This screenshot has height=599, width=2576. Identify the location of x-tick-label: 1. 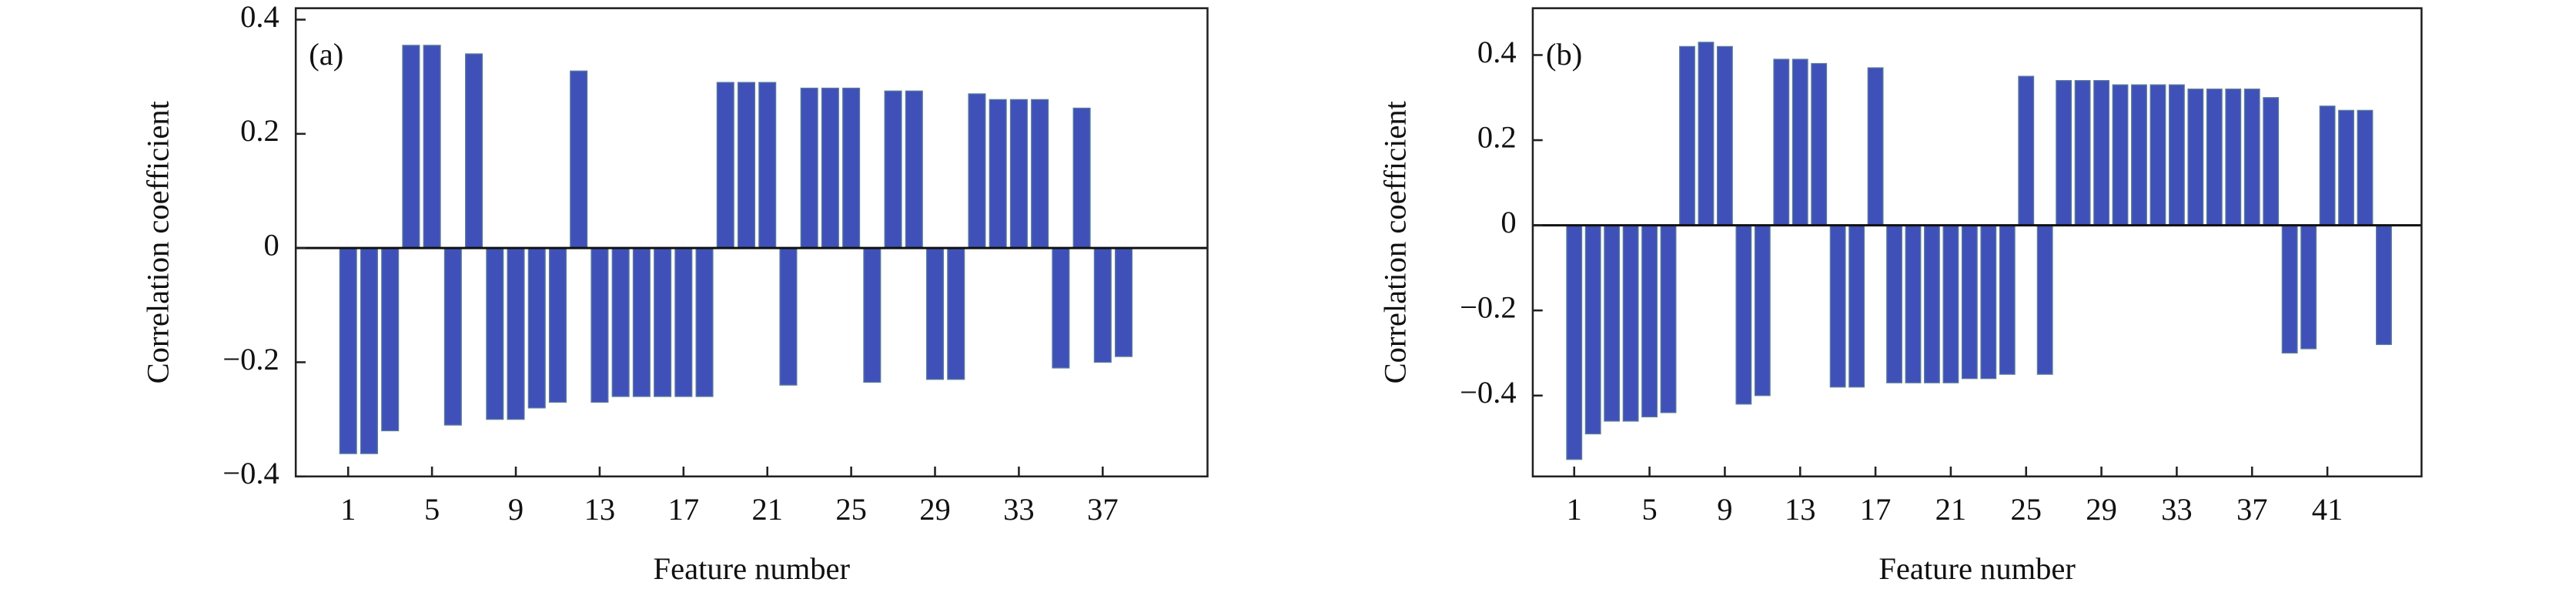
(348, 509).